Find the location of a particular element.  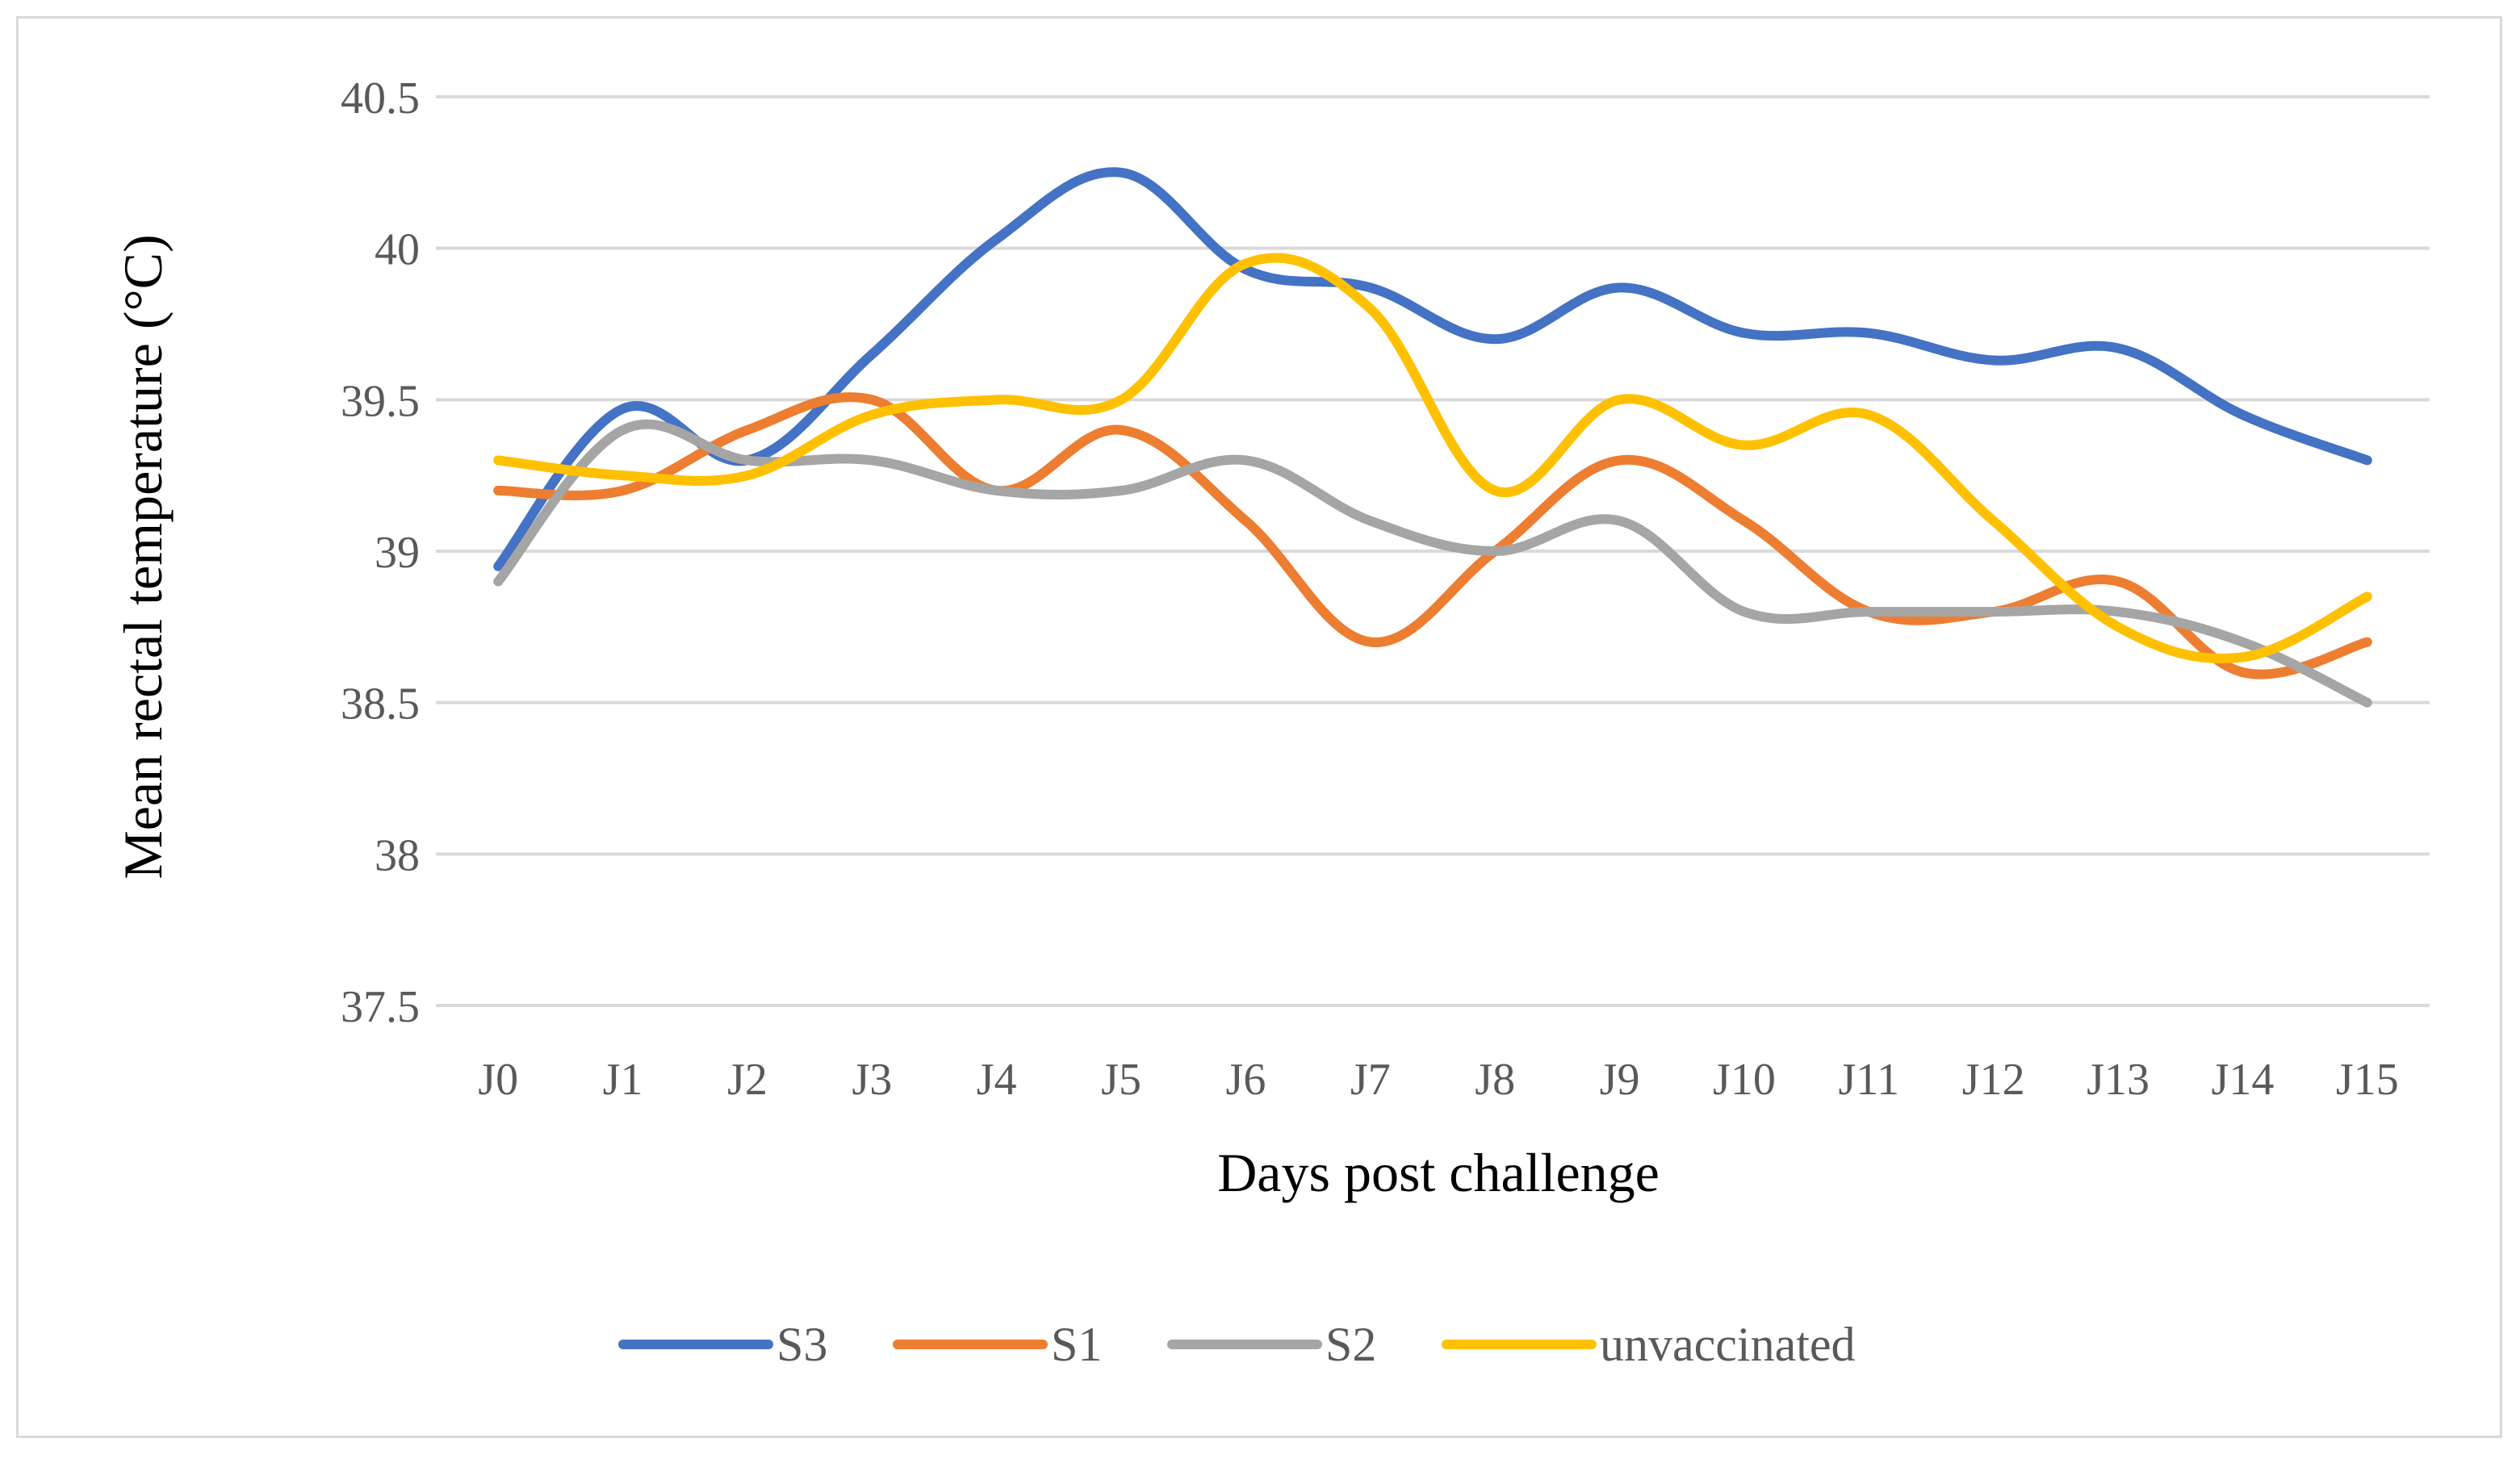

legend-item-S1: S1 is located at coordinates (998, 1344).